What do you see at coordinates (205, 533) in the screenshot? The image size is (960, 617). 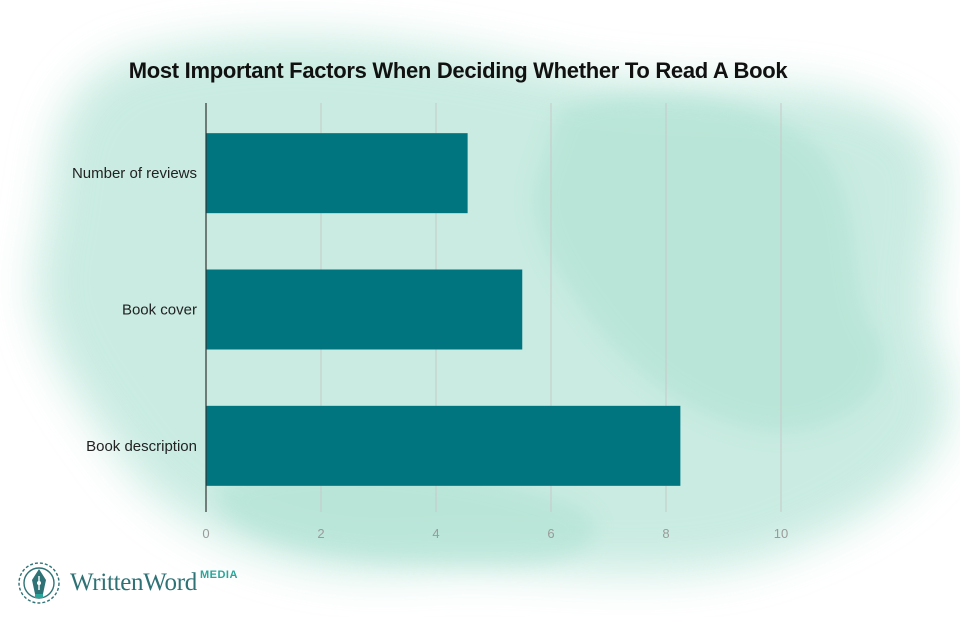 I see `x-tick-label: 0` at bounding box center [205, 533].